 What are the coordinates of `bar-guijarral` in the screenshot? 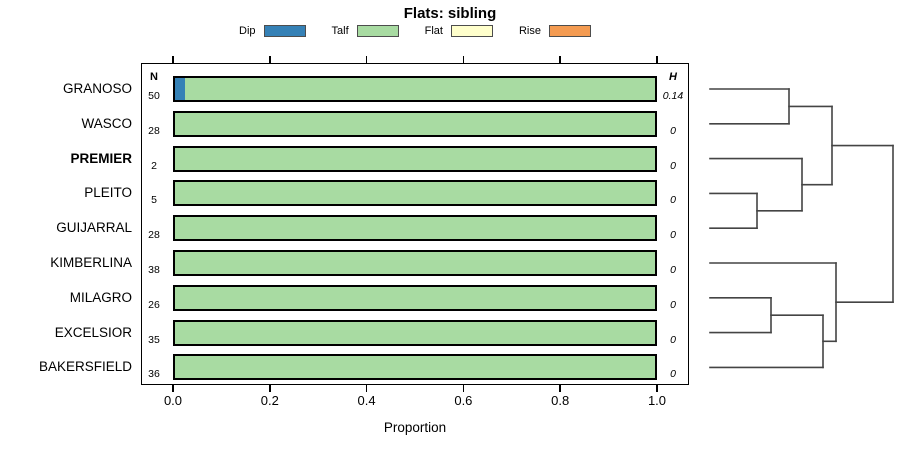 It's located at (415, 228).